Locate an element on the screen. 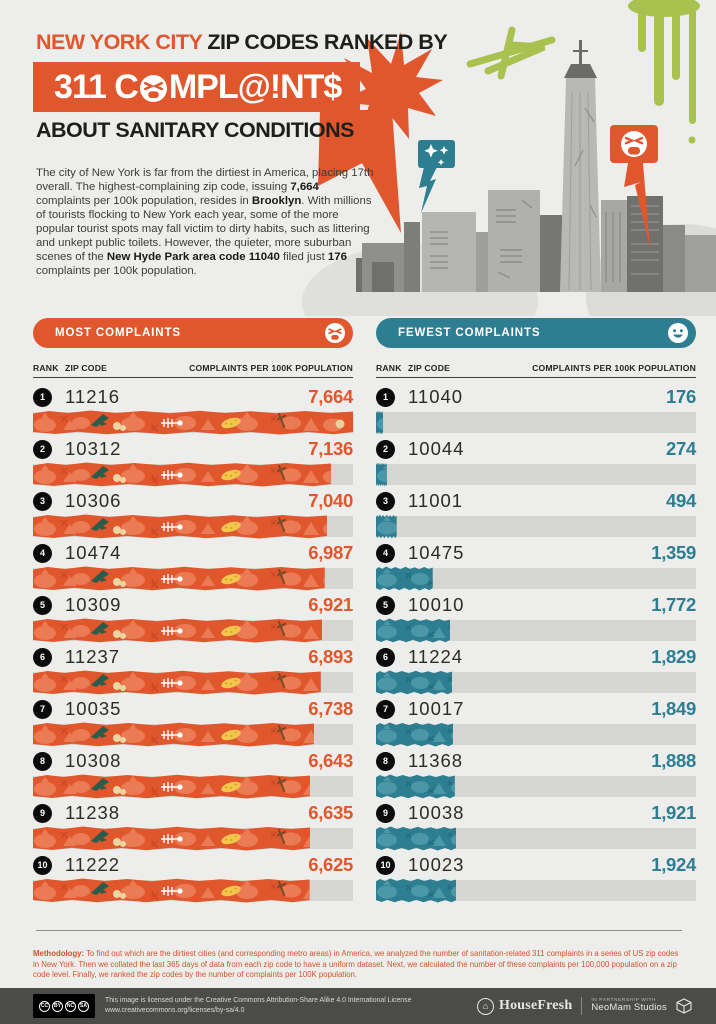 This screenshot has width=716, height=1024. zip-code: 11222 is located at coordinates (93, 864).